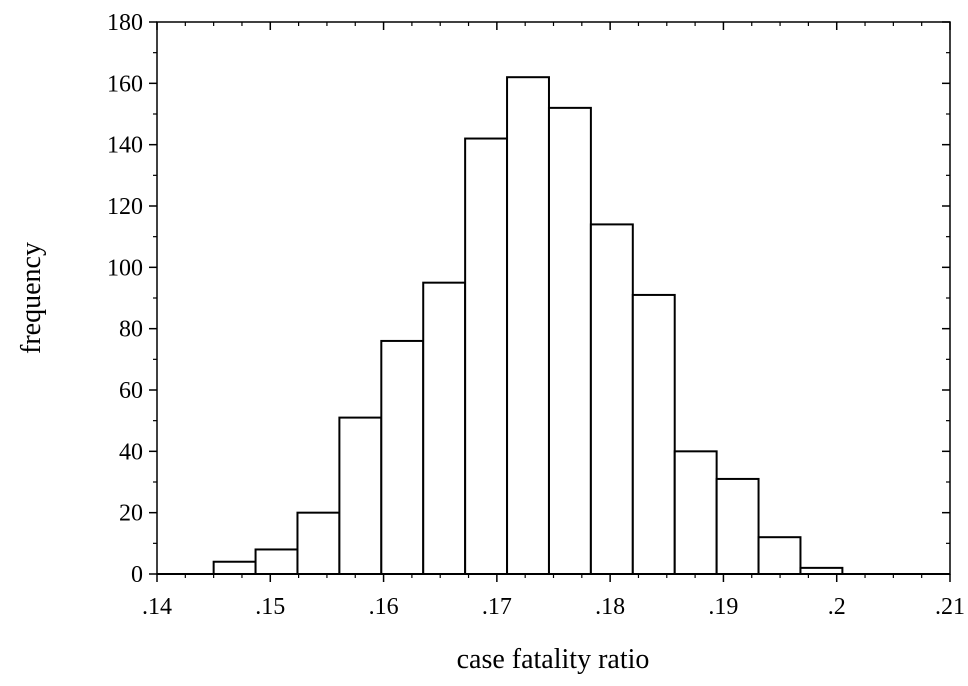 This screenshot has width=968, height=686. Describe the element at coordinates (553, 607) in the screenshot. I see `x-tick-labels: .14 .15 .16 .17 .18 .19 .2 .21` at that location.